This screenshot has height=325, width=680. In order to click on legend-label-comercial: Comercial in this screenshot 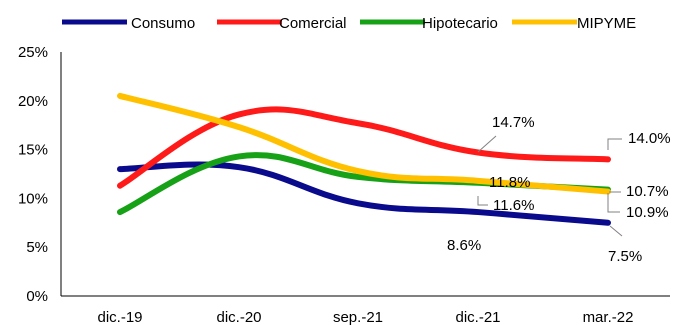, I will do `click(313, 23)`.